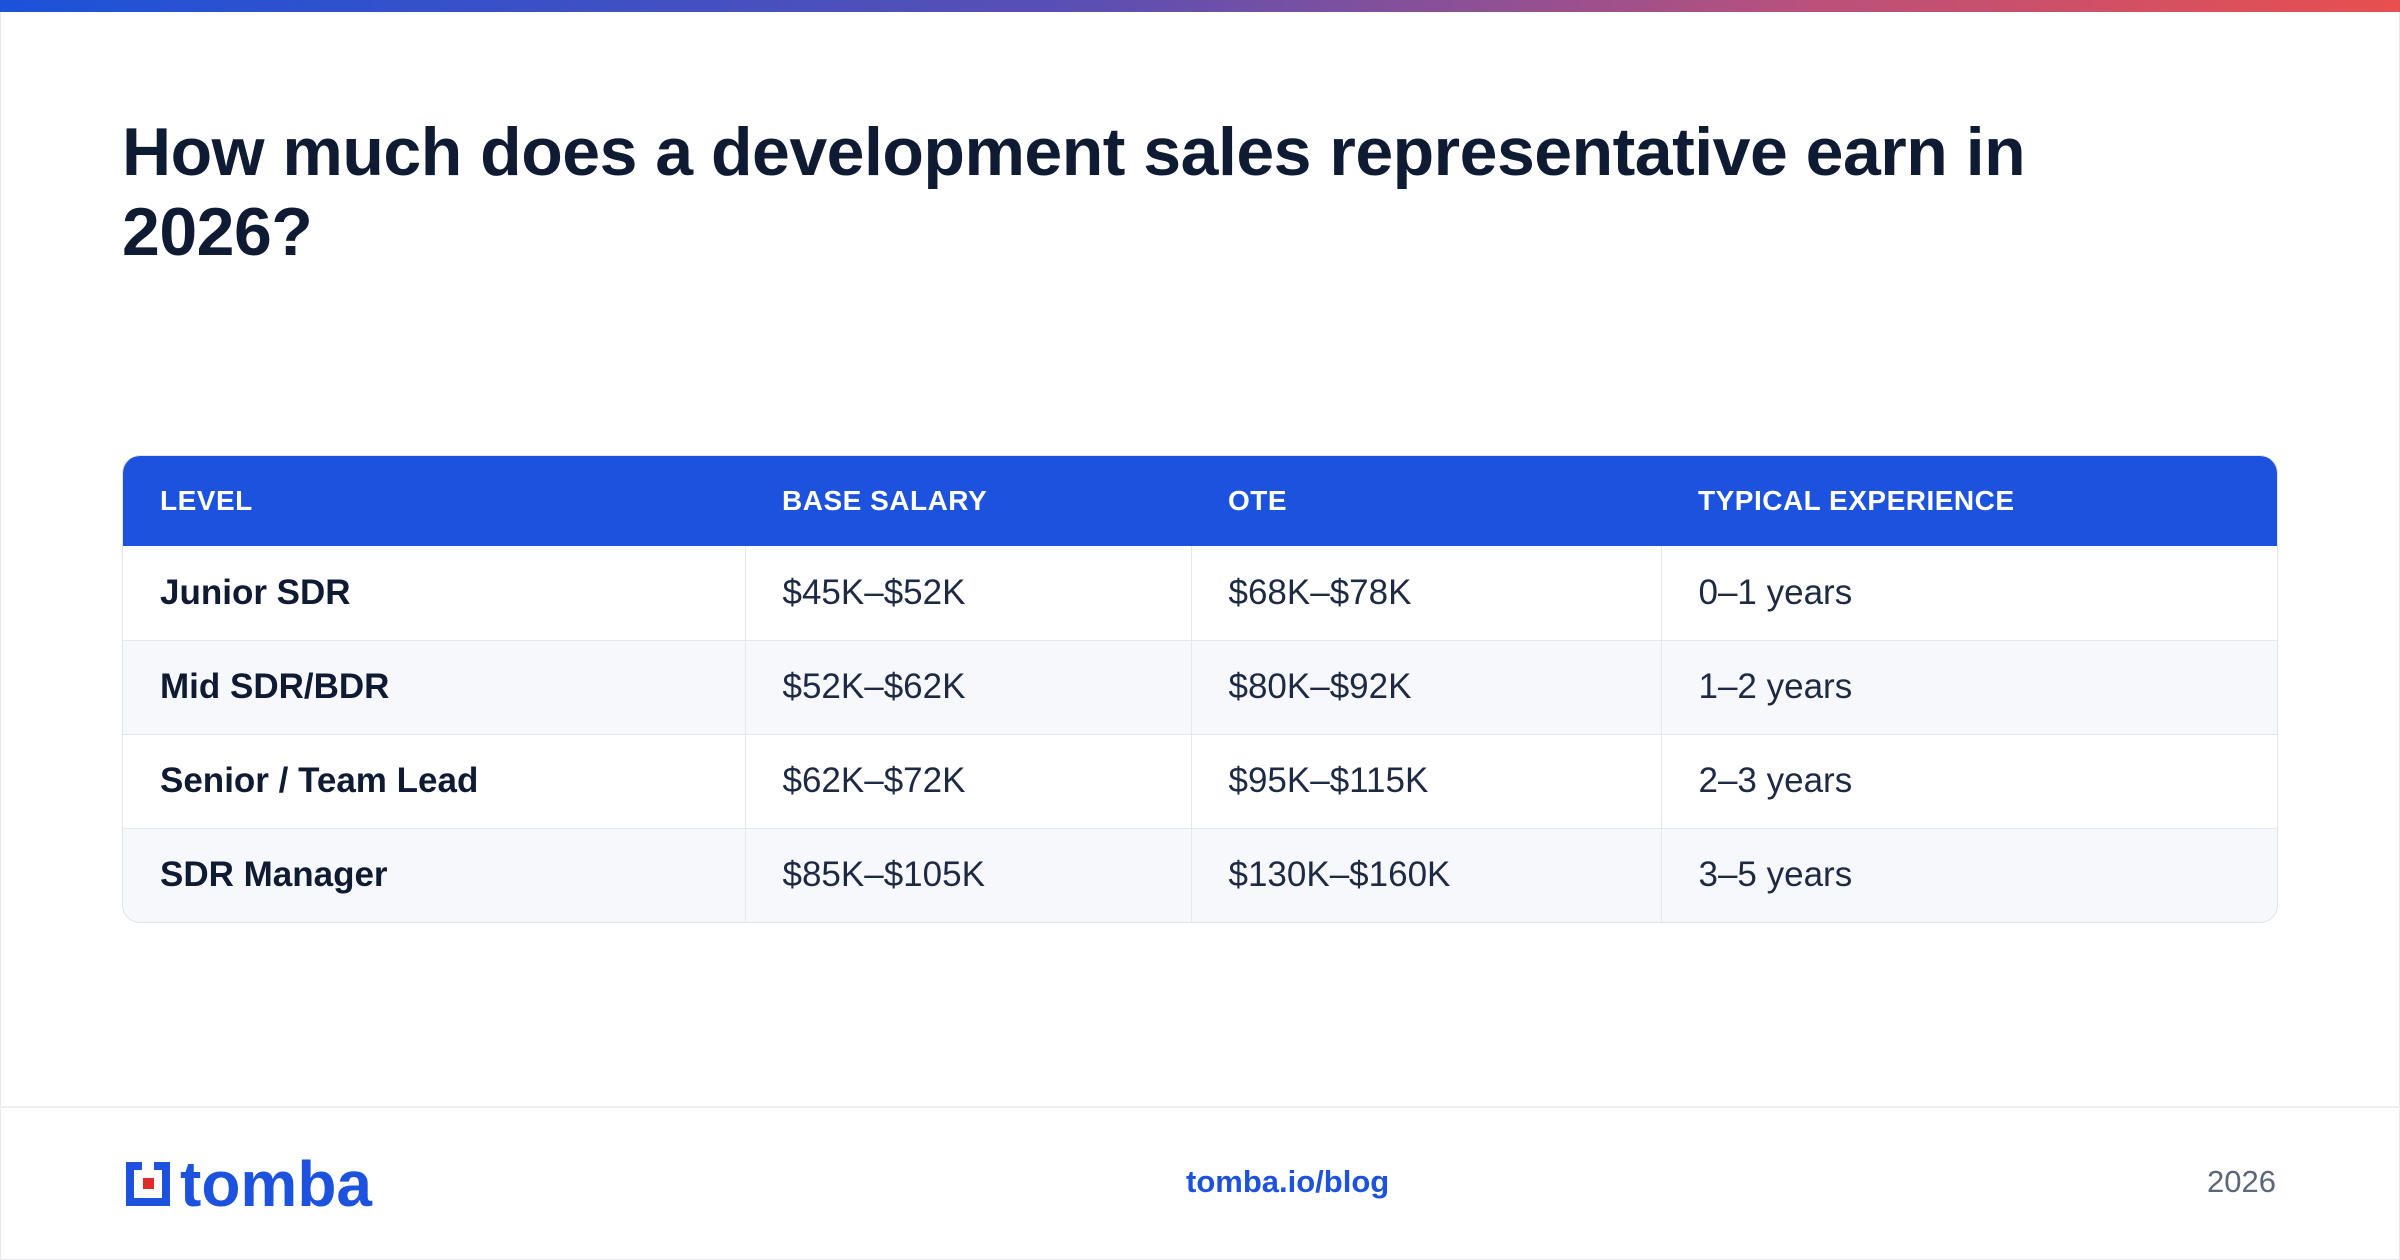  I want to click on cell-experience: 1–2 years, so click(1968, 686).